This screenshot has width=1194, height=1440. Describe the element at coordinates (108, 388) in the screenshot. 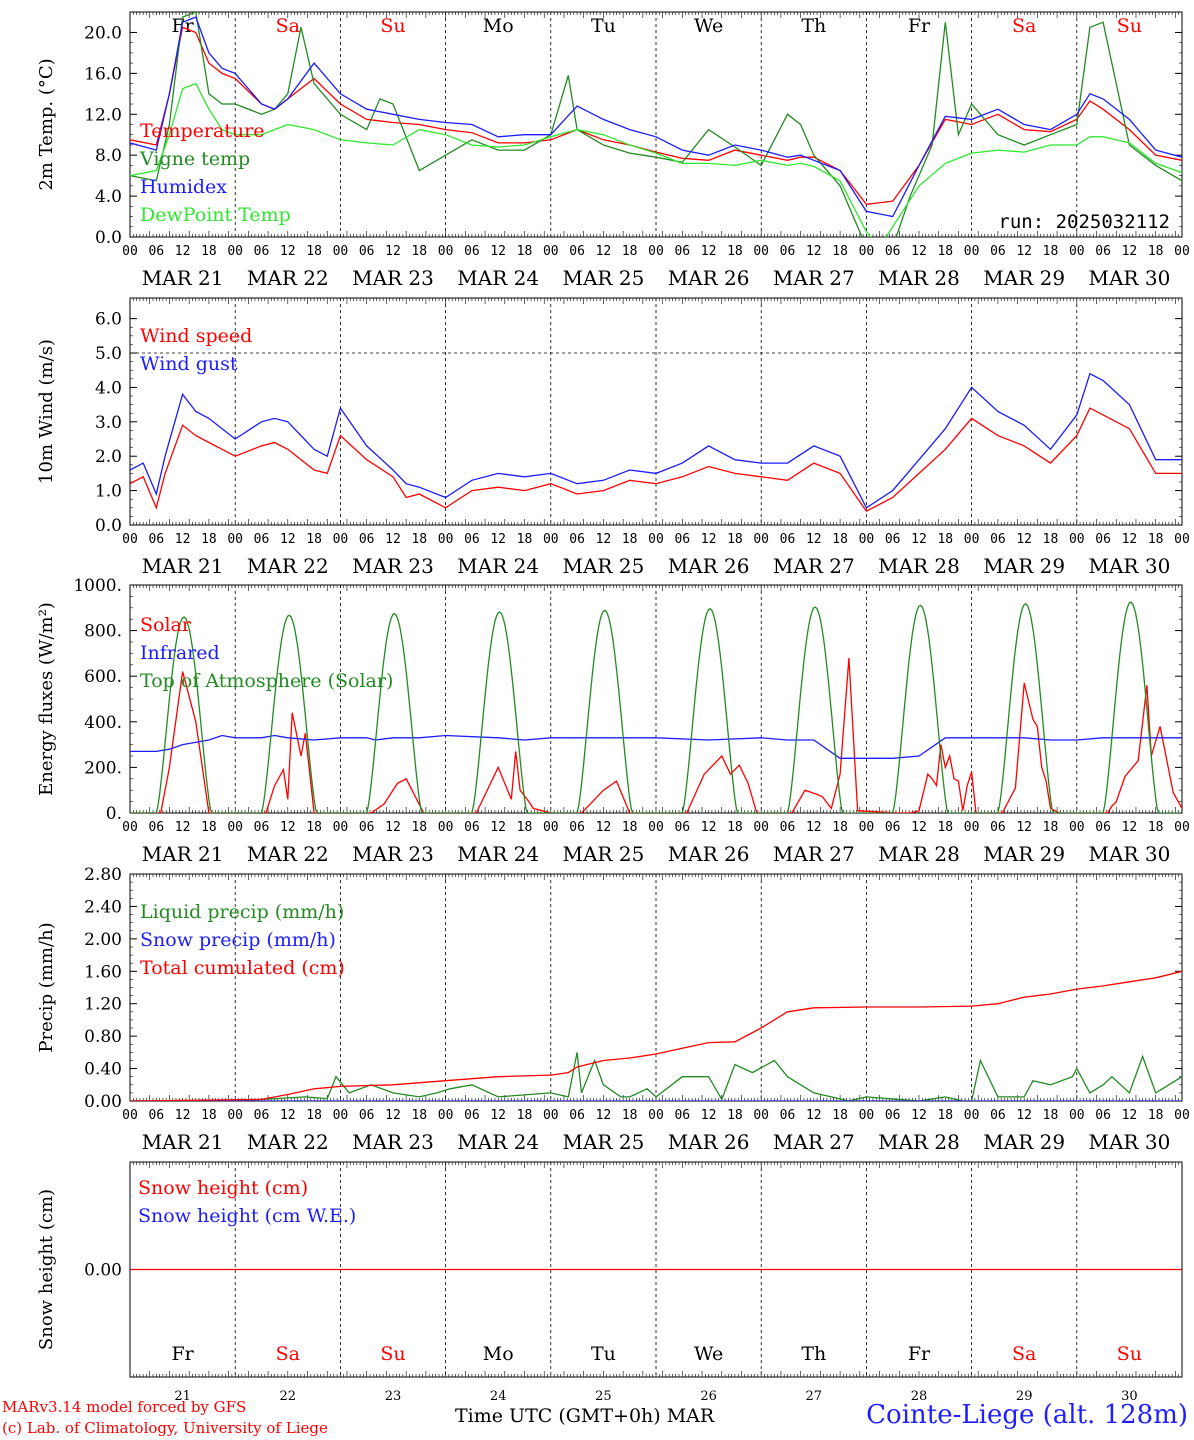

I see `y-tick-label: 4.0` at that location.